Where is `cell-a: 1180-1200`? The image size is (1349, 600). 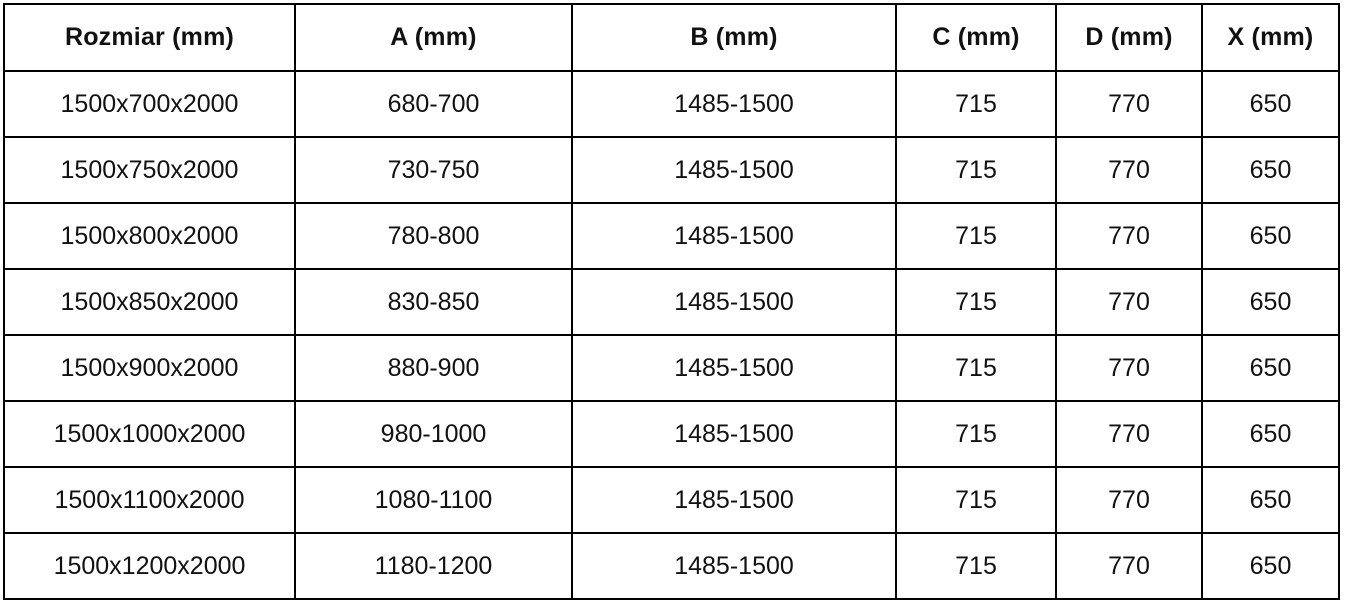
cell-a: 1180-1200 is located at coordinates (433, 566).